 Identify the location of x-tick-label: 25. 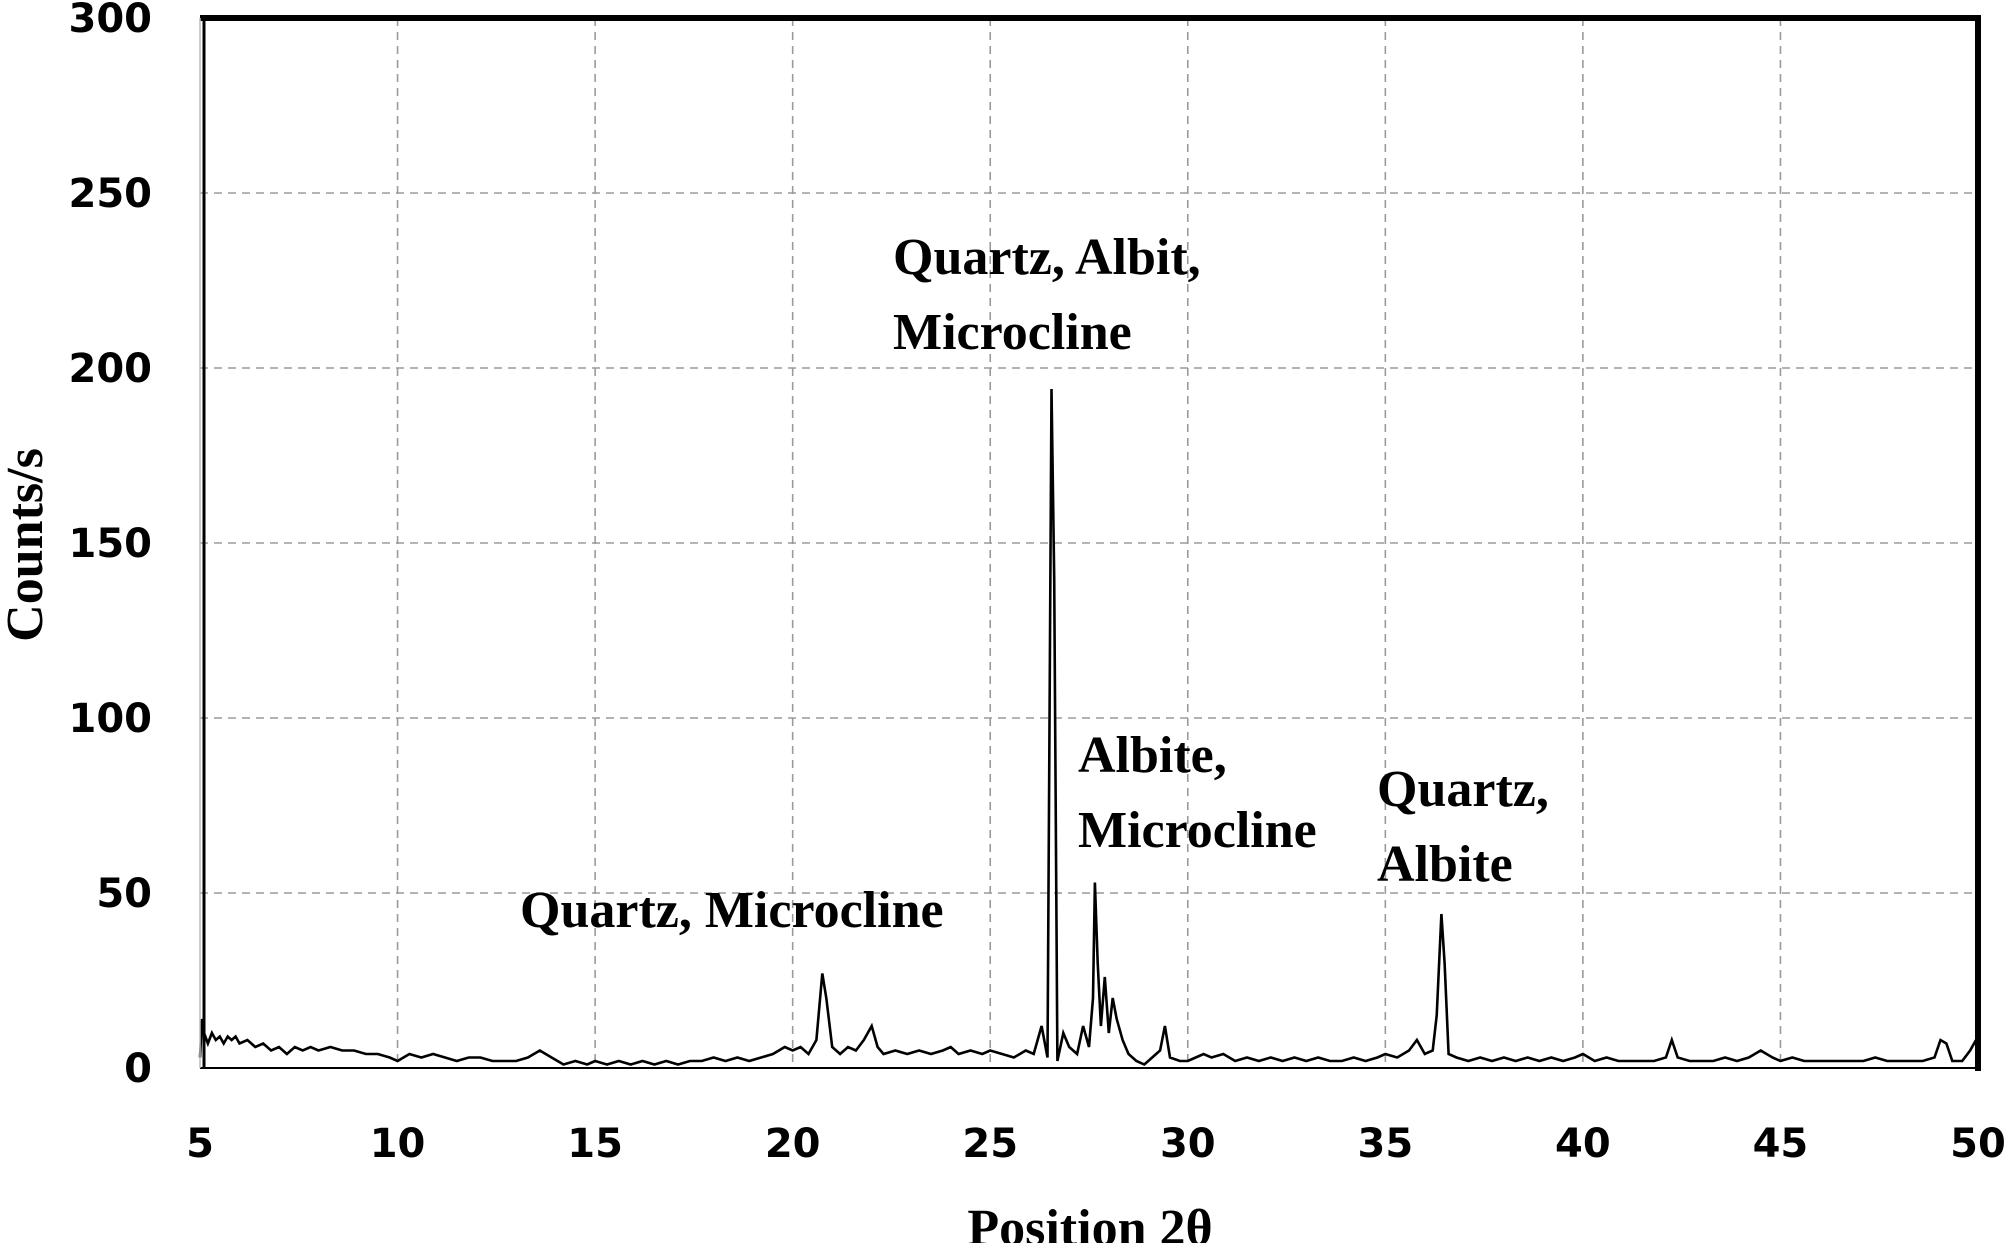
(990, 1144).